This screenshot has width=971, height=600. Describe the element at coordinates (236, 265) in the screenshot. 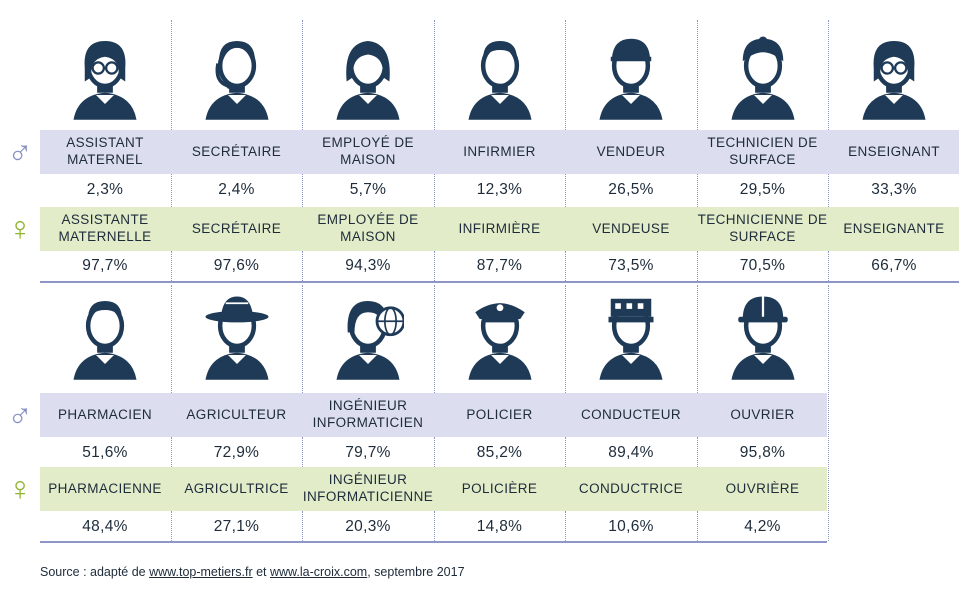

I see `female-percentage: 97,6%` at that location.